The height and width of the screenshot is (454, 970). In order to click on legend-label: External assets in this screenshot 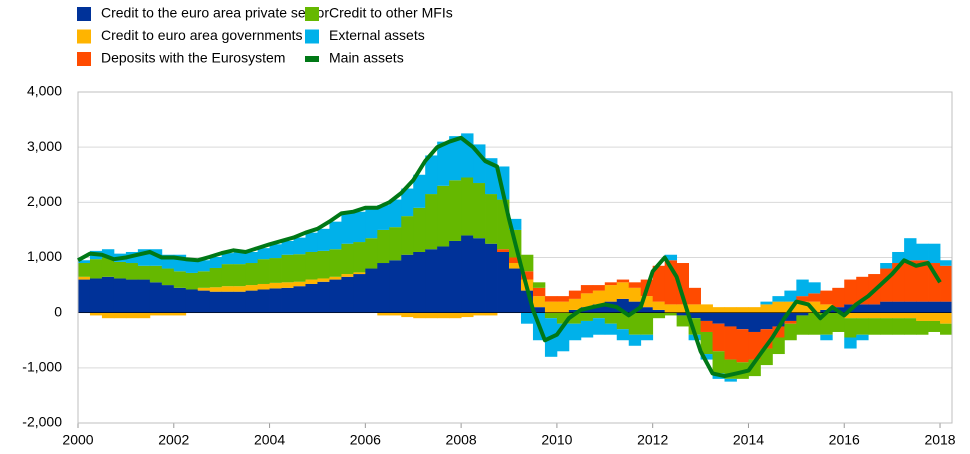, I will do `click(377, 35)`.